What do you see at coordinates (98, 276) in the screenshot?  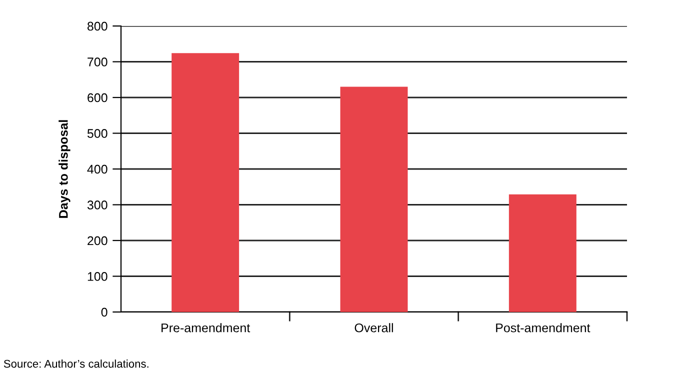 I see `y-tick-label: 100` at bounding box center [98, 276].